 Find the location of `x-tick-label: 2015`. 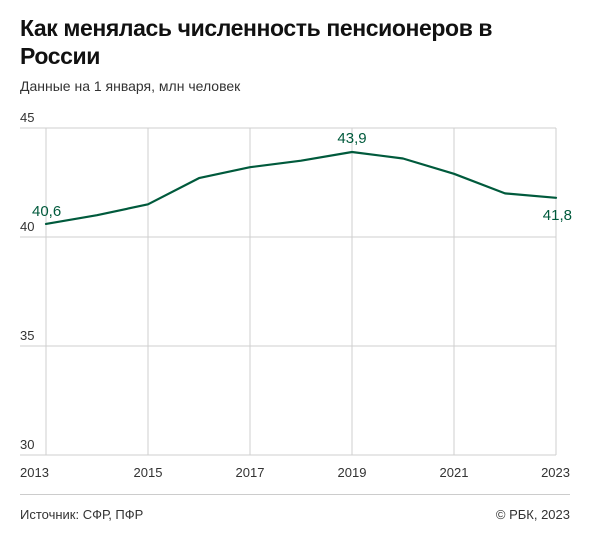

x-tick-label: 2015 is located at coordinates (148, 472).